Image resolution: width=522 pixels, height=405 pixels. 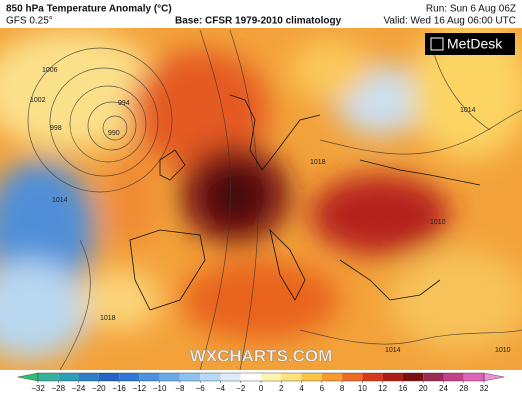 What do you see at coordinates (50, 70) in the screenshot?
I see `isobar-label: 1006` at bounding box center [50, 70].